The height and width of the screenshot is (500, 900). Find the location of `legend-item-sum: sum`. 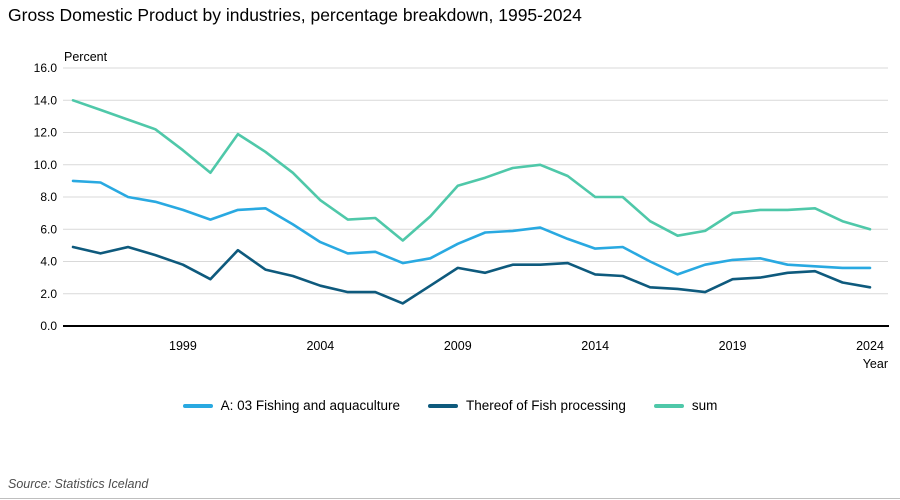

legend-item-sum: sum is located at coordinates (685, 405).